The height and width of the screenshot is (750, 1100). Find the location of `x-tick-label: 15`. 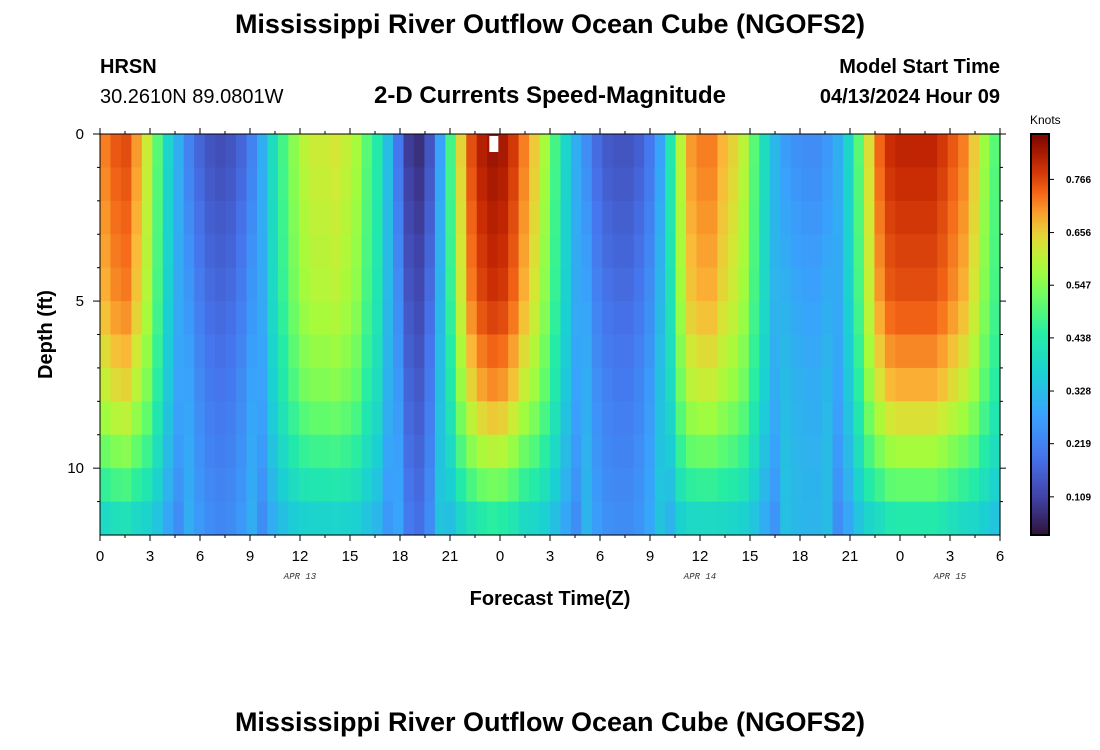

x-tick-label: 15 is located at coordinates (750, 556).